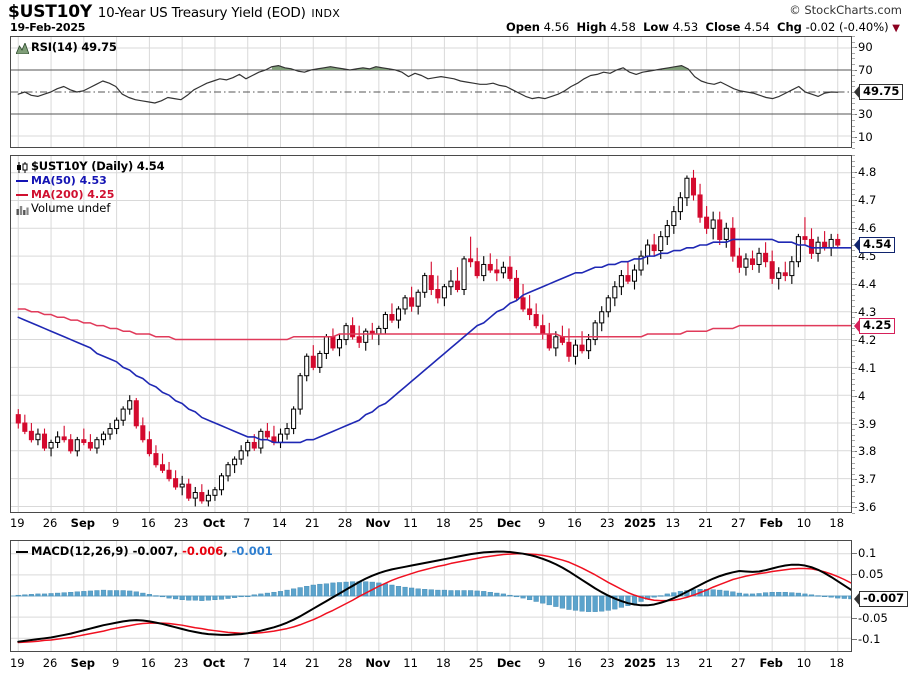  What do you see at coordinates (804, 663) in the screenshot?
I see `date-axis-label: 10` at bounding box center [804, 663].